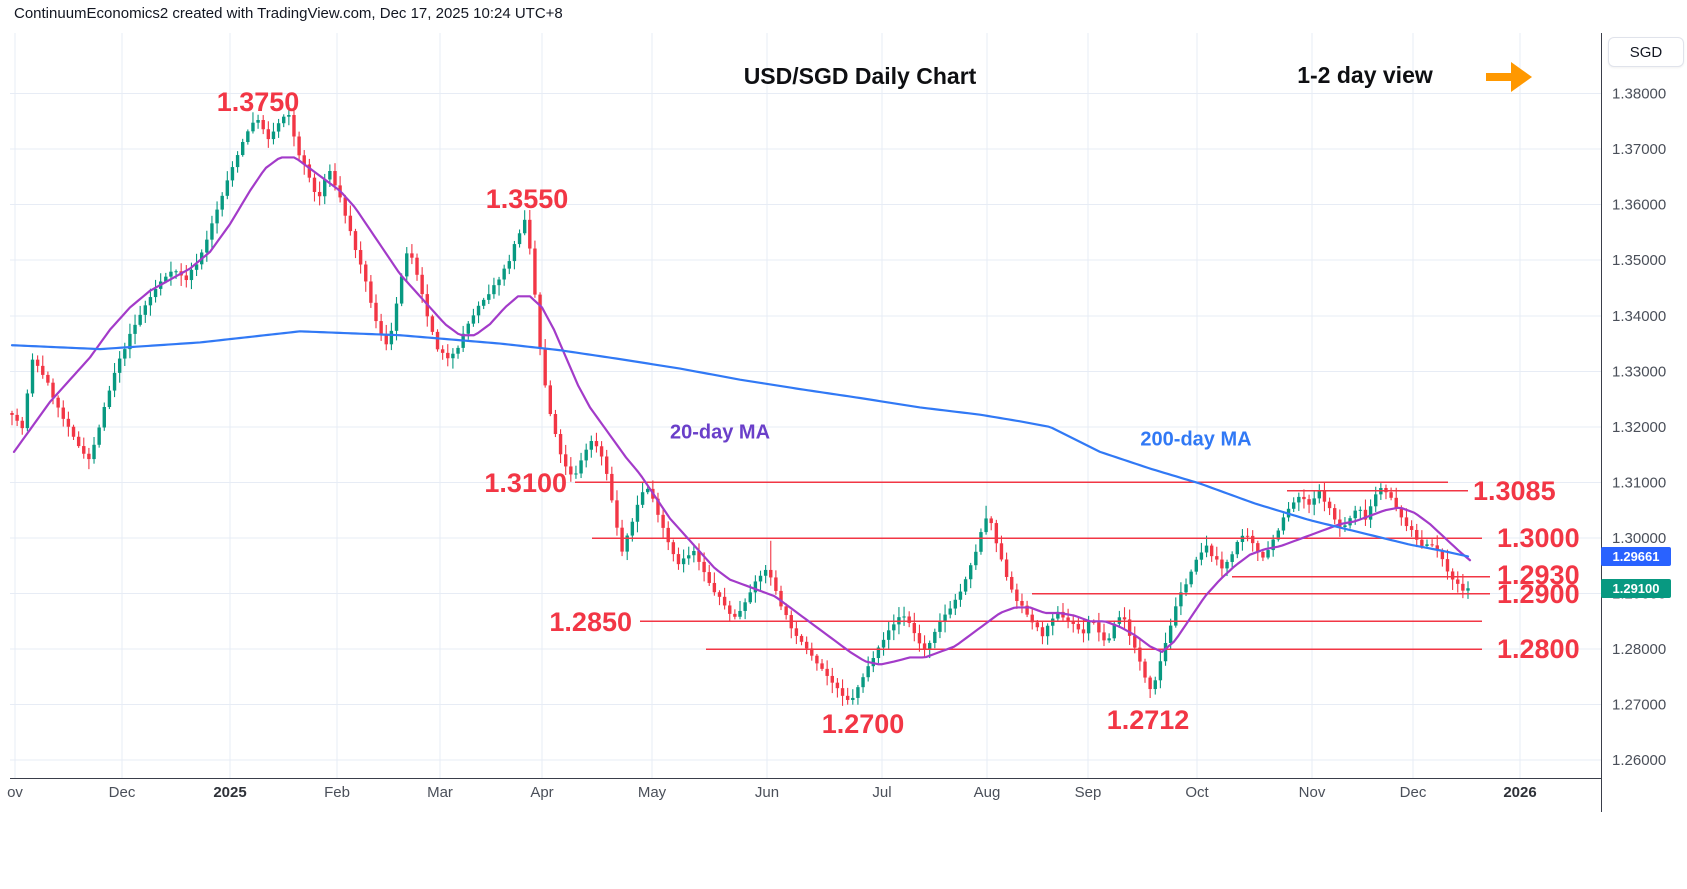  What do you see at coordinates (1148, 720) in the screenshot?
I see `price-annotation: 1.2712` at bounding box center [1148, 720].